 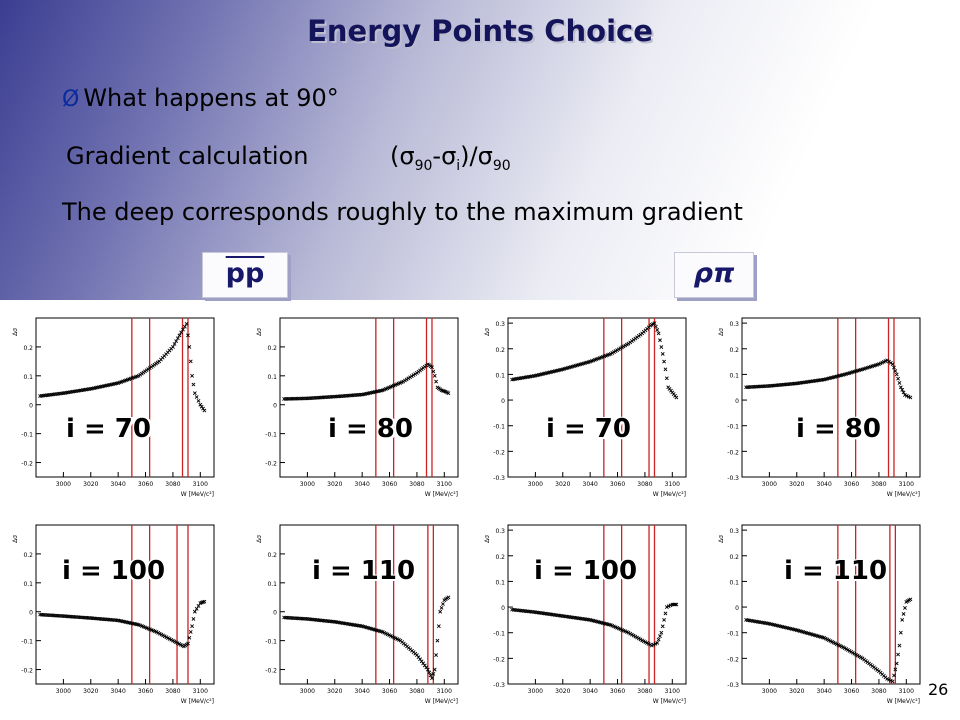 What do you see at coordinates (480, 31) in the screenshot?
I see `slide-title: Energy Points Choice` at bounding box center [480, 31].